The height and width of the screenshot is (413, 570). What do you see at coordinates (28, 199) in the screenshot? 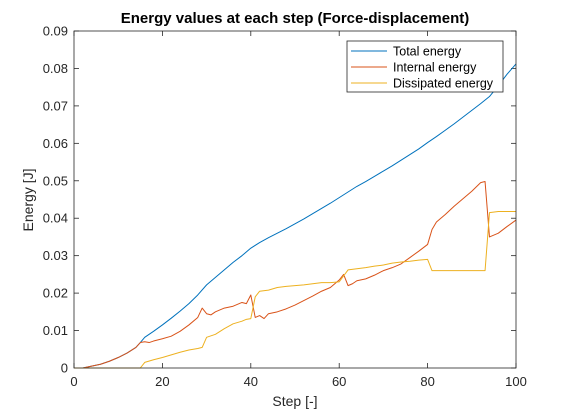
I see `y-axis-label: Energy [J]` at bounding box center [28, 199].